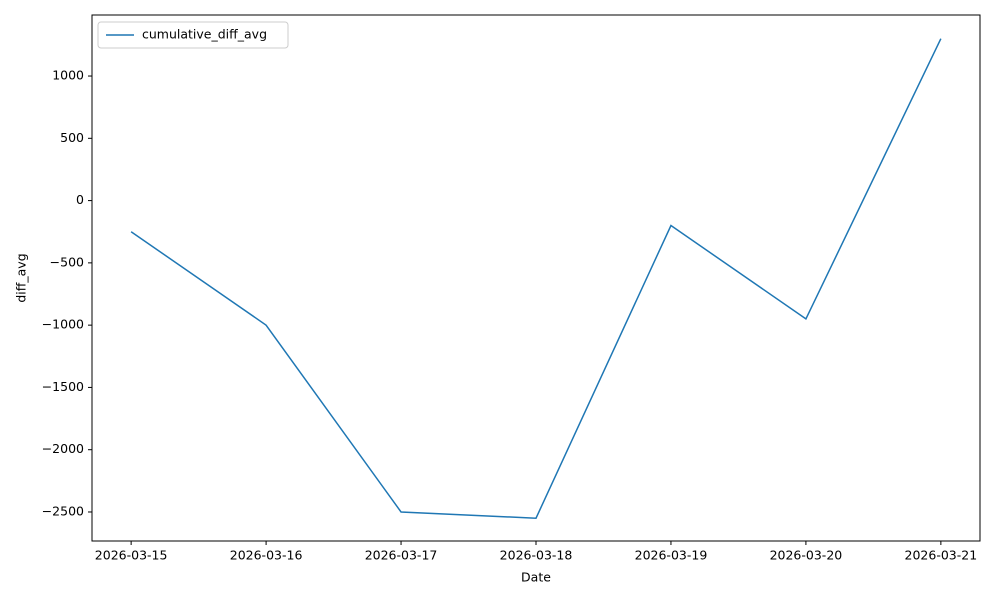  Describe the element at coordinates (204, 34) in the screenshot. I see `legend-label: cumulative_diff_avg` at that location.